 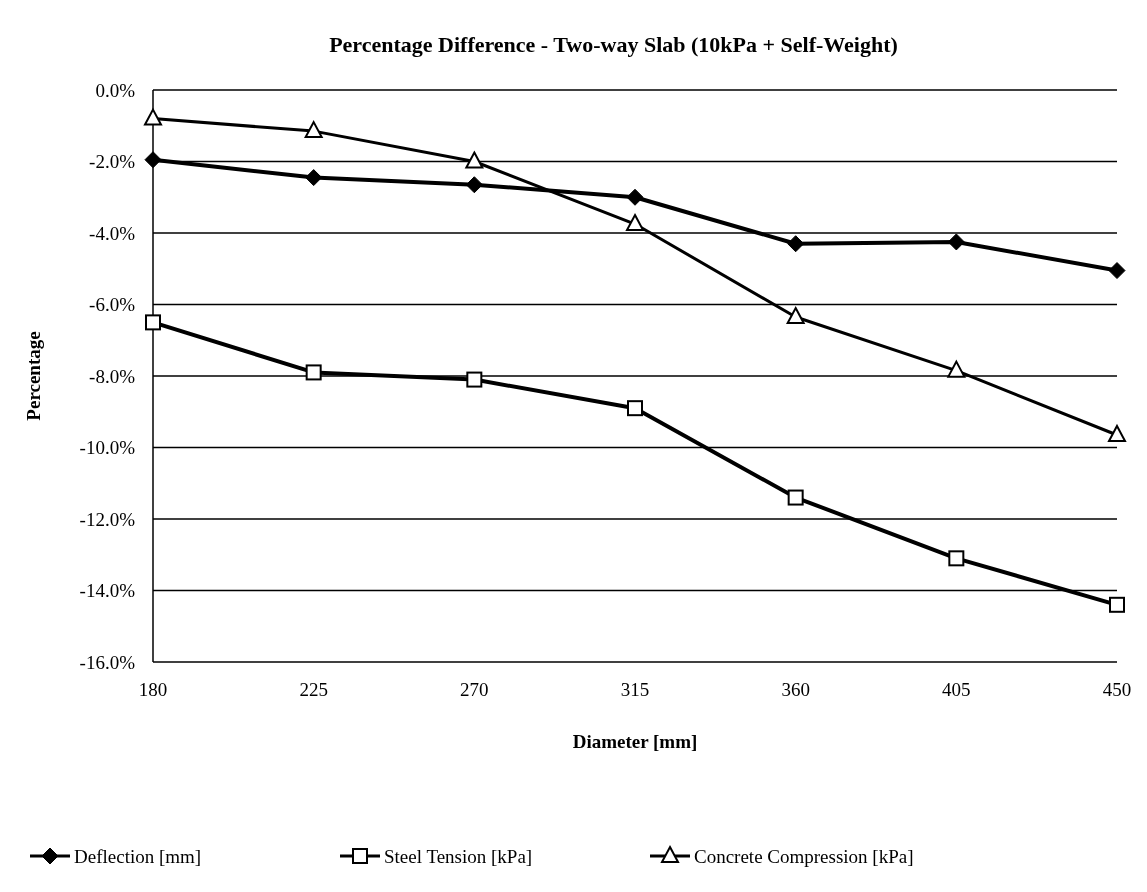 What do you see at coordinates (804, 856) in the screenshot?
I see `legend-label: Concrete Compression [kPa]` at bounding box center [804, 856].